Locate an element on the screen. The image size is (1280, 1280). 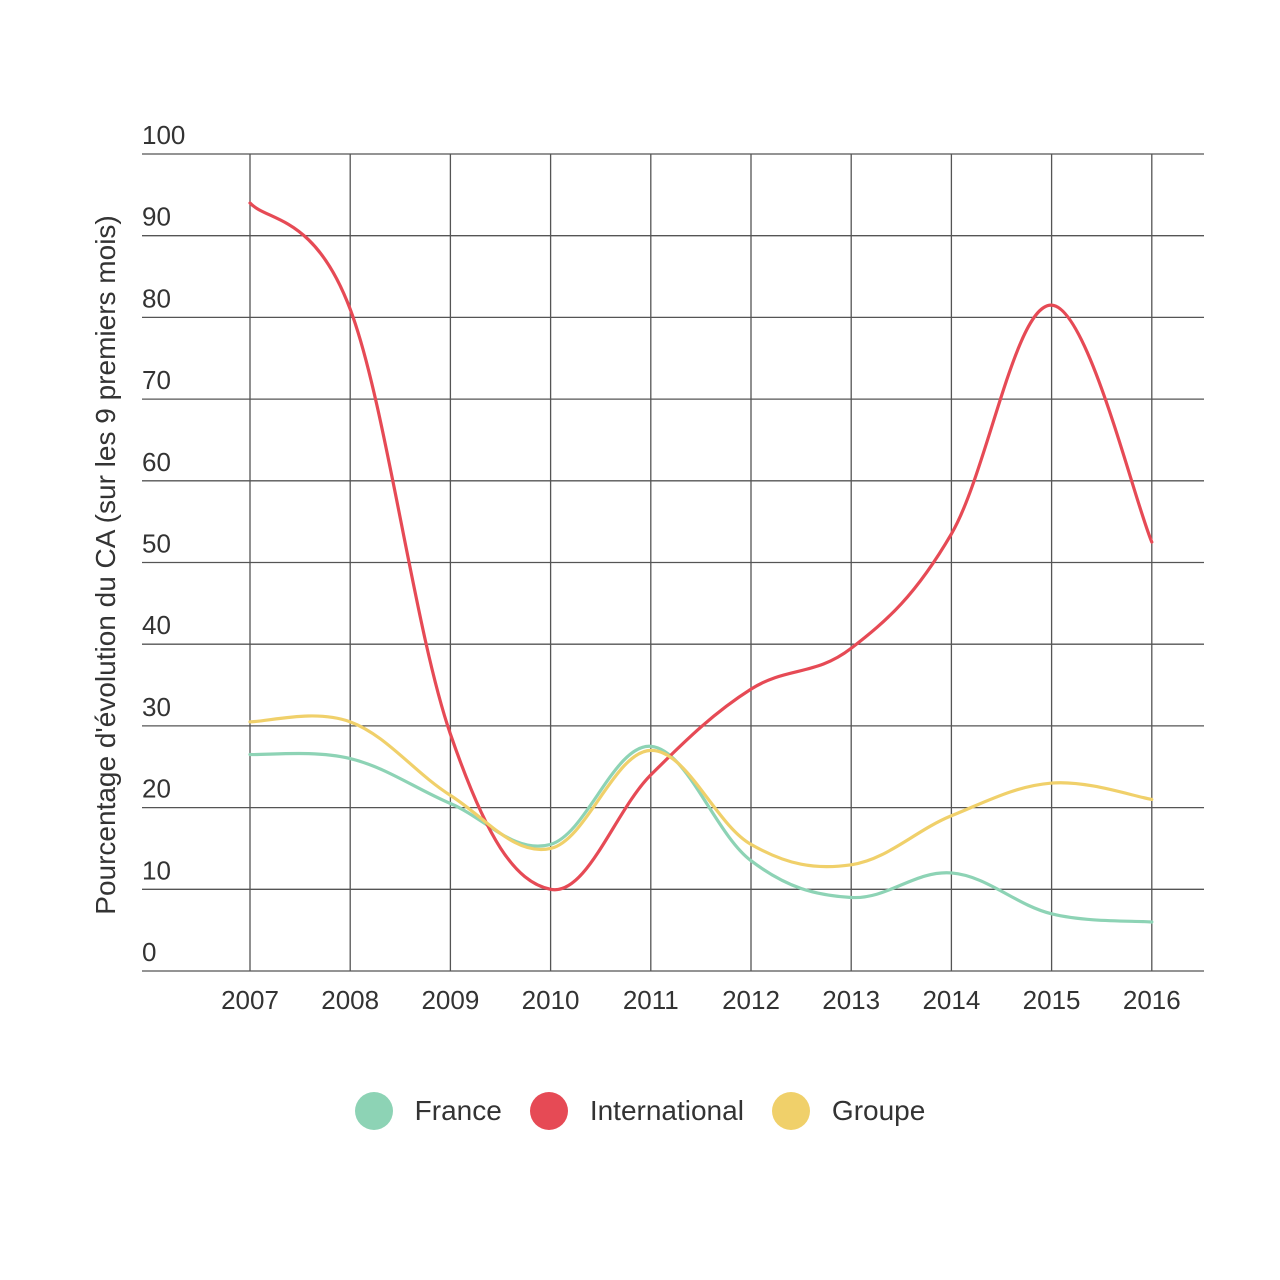
legend-item-international: International is located at coordinates (636, 1111).